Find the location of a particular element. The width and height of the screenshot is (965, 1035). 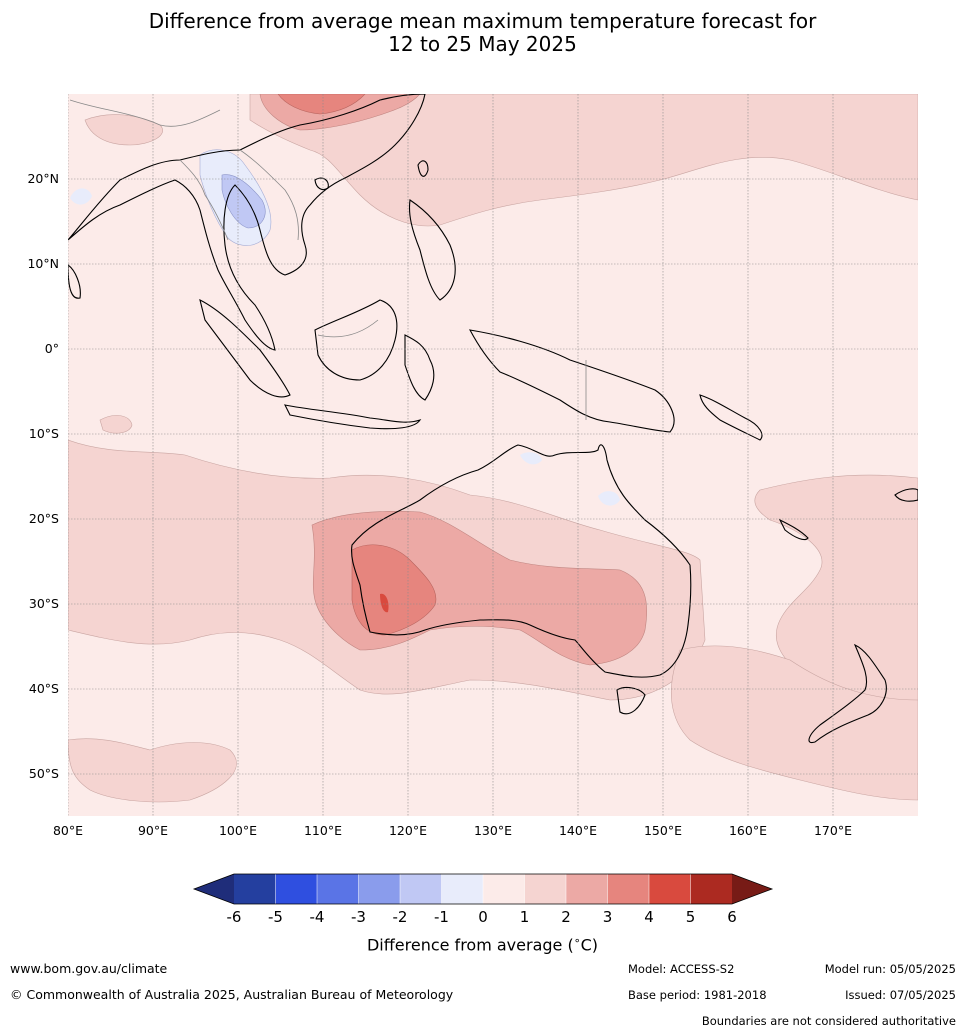

colorbar-tick-label: 2 is located at coordinates (566, 917).